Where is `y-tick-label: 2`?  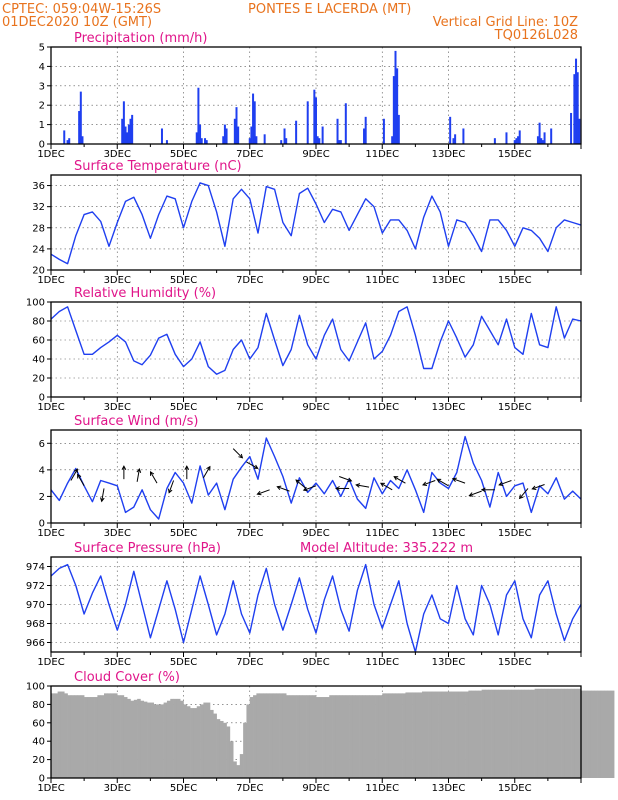
y-tick-label: 2 is located at coordinates (42, 497).